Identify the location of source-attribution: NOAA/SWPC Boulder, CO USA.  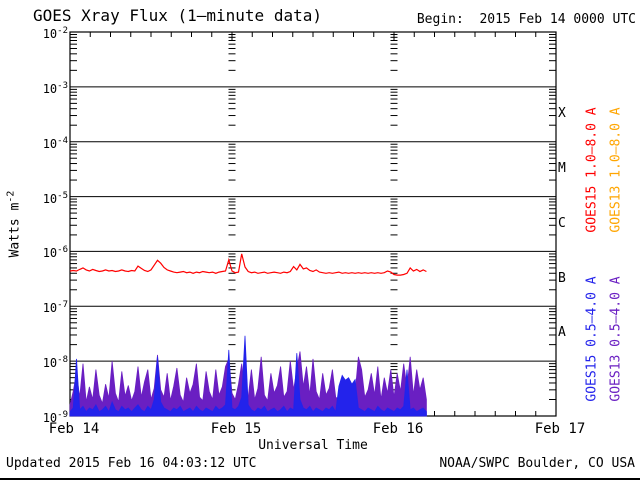
(537, 463).